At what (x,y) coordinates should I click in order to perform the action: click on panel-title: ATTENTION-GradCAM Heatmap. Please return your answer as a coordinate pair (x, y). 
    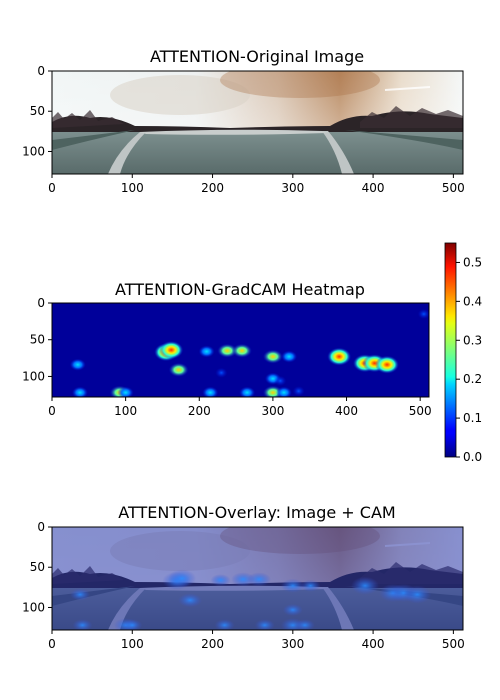
    Looking at the image, I should click on (240, 289).